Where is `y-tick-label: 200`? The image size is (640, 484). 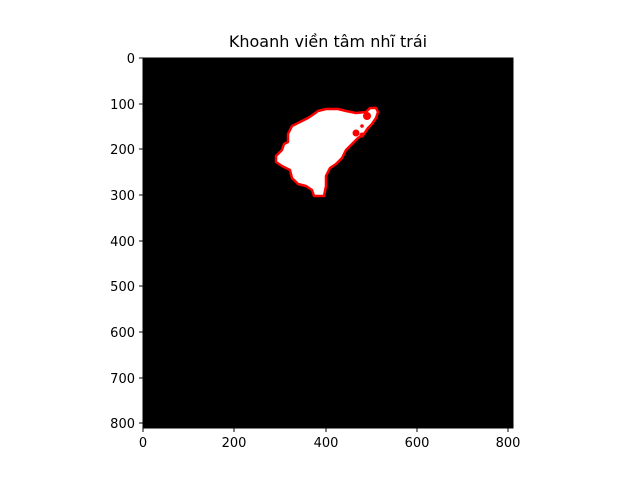
y-tick-label: 200 is located at coordinates (122, 150).